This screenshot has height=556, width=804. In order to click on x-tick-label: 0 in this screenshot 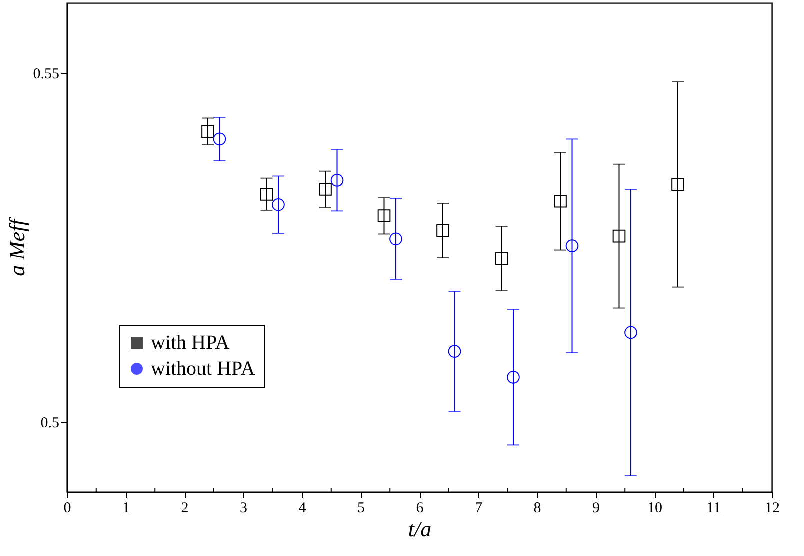, I will do `click(68, 508)`.